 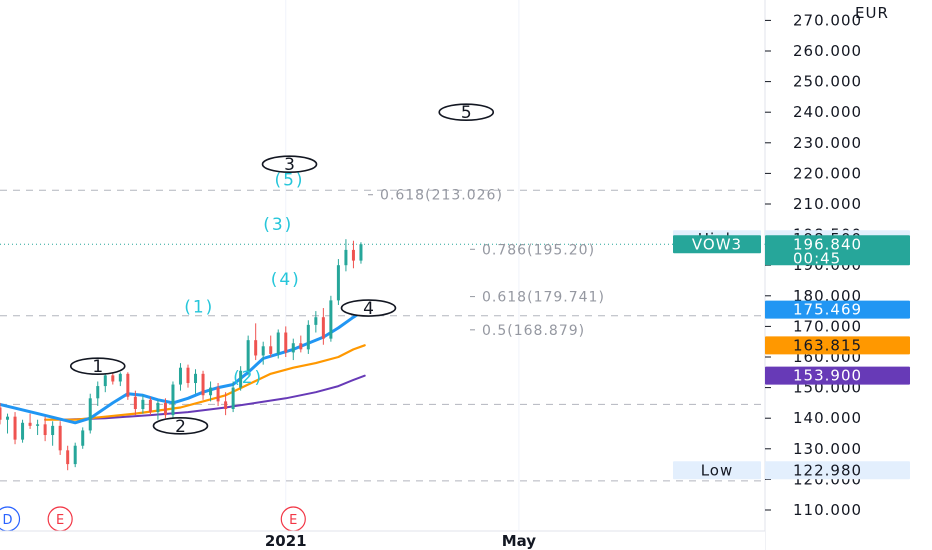 What do you see at coordinates (382, 540) in the screenshot?
I see `time-axis: 2021 May` at bounding box center [382, 540].